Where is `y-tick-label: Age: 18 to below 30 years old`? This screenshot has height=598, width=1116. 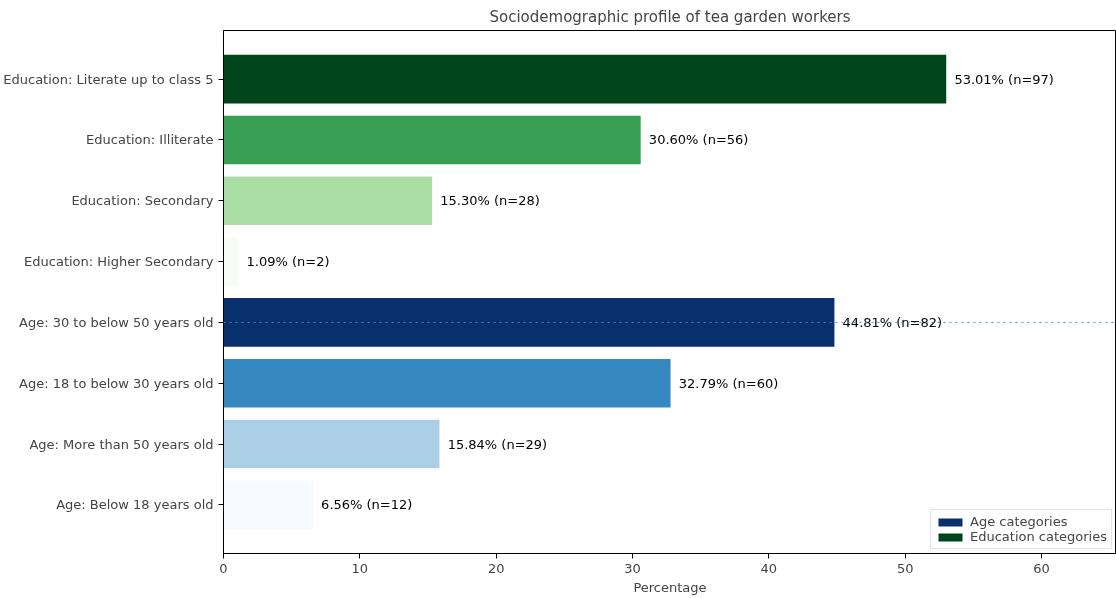
y-tick-label: Age: 18 to below 30 years old is located at coordinates (116, 383).